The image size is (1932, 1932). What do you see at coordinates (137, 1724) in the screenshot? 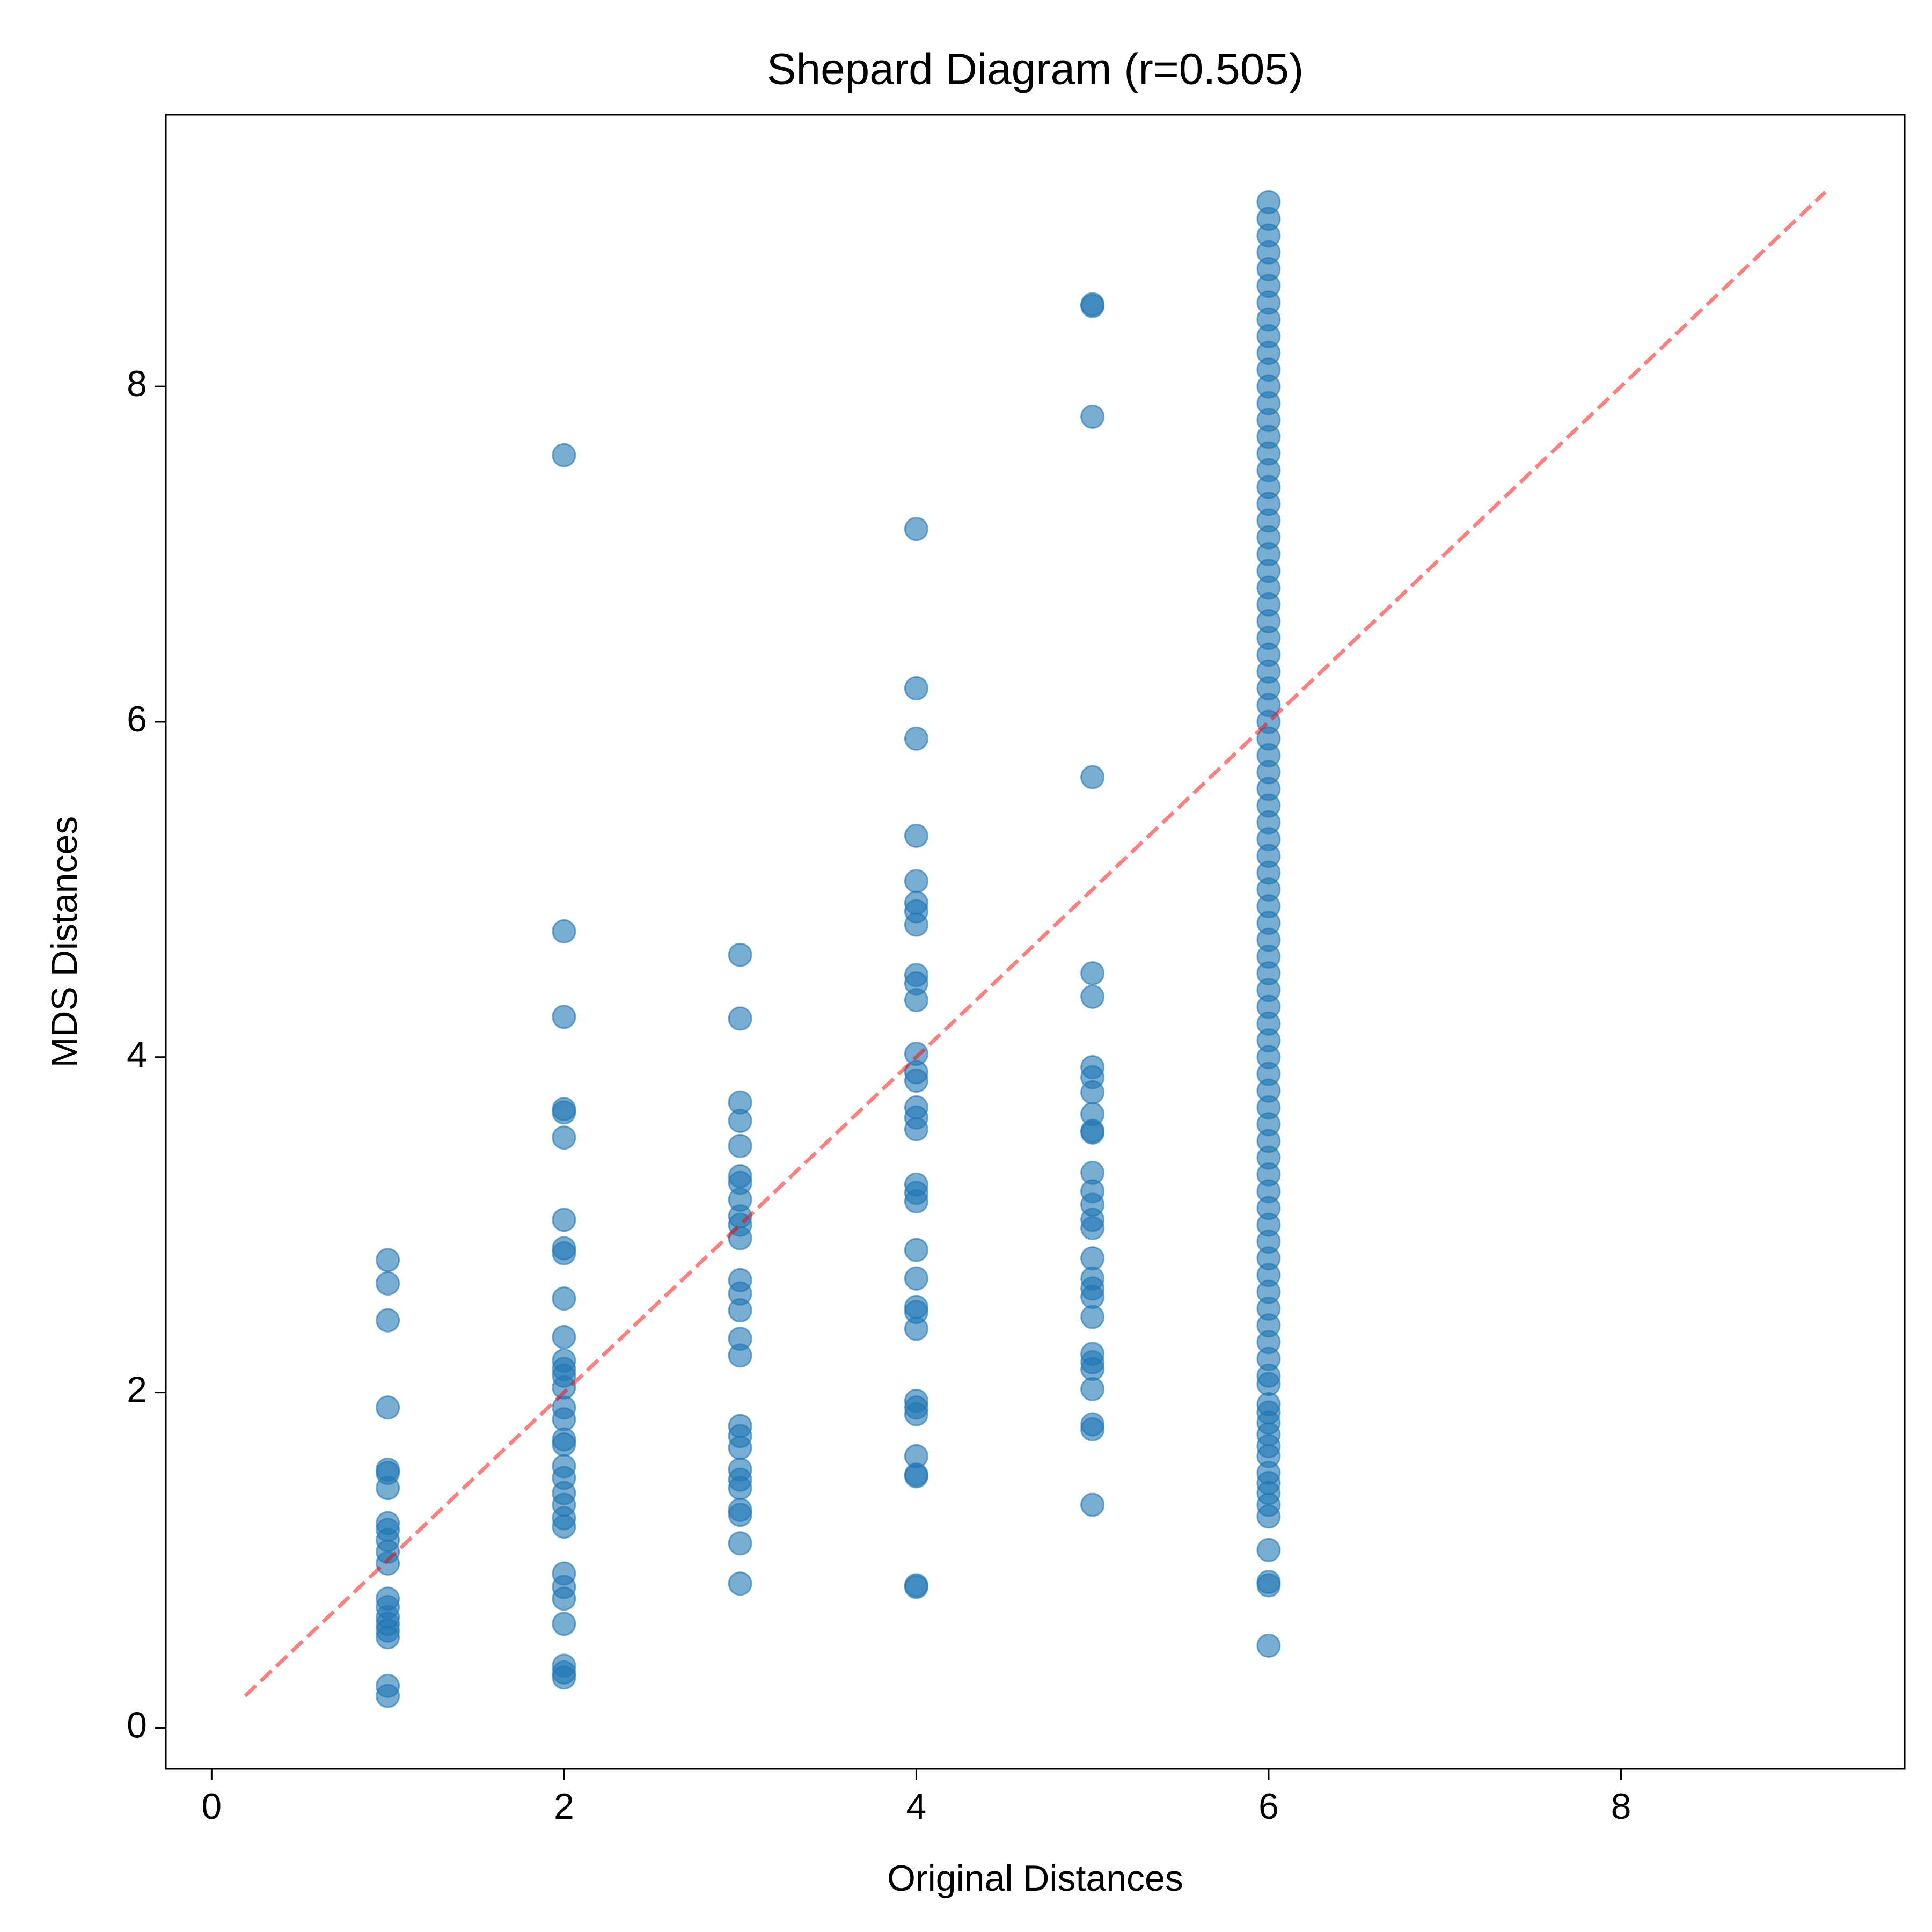
I see `y-tick-label: 0` at bounding box center [137, 1724].